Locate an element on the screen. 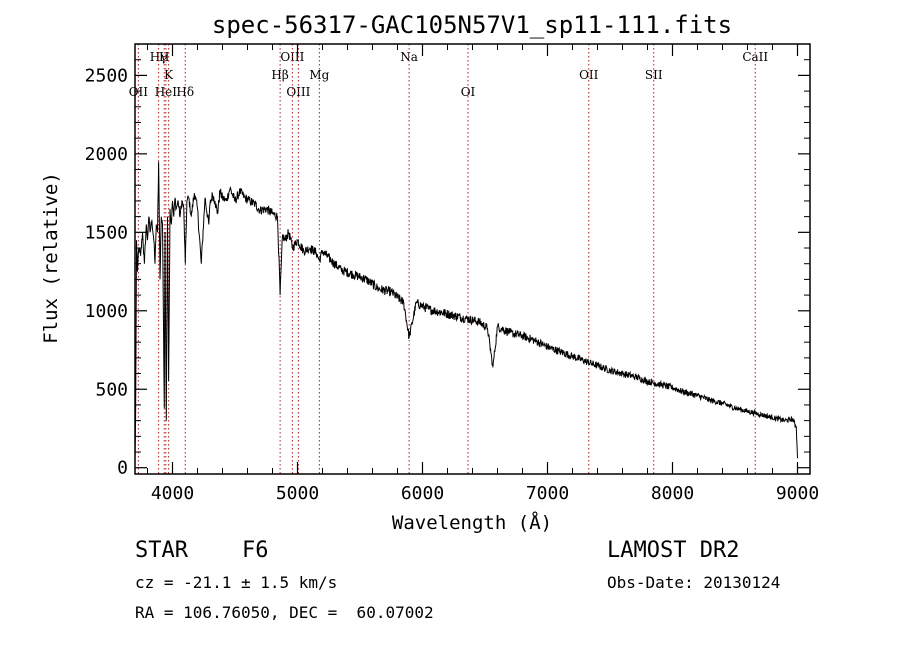 This screenshot has width=900, height=649. y-tick-label: 1500 is located at coordinates (106, 232).